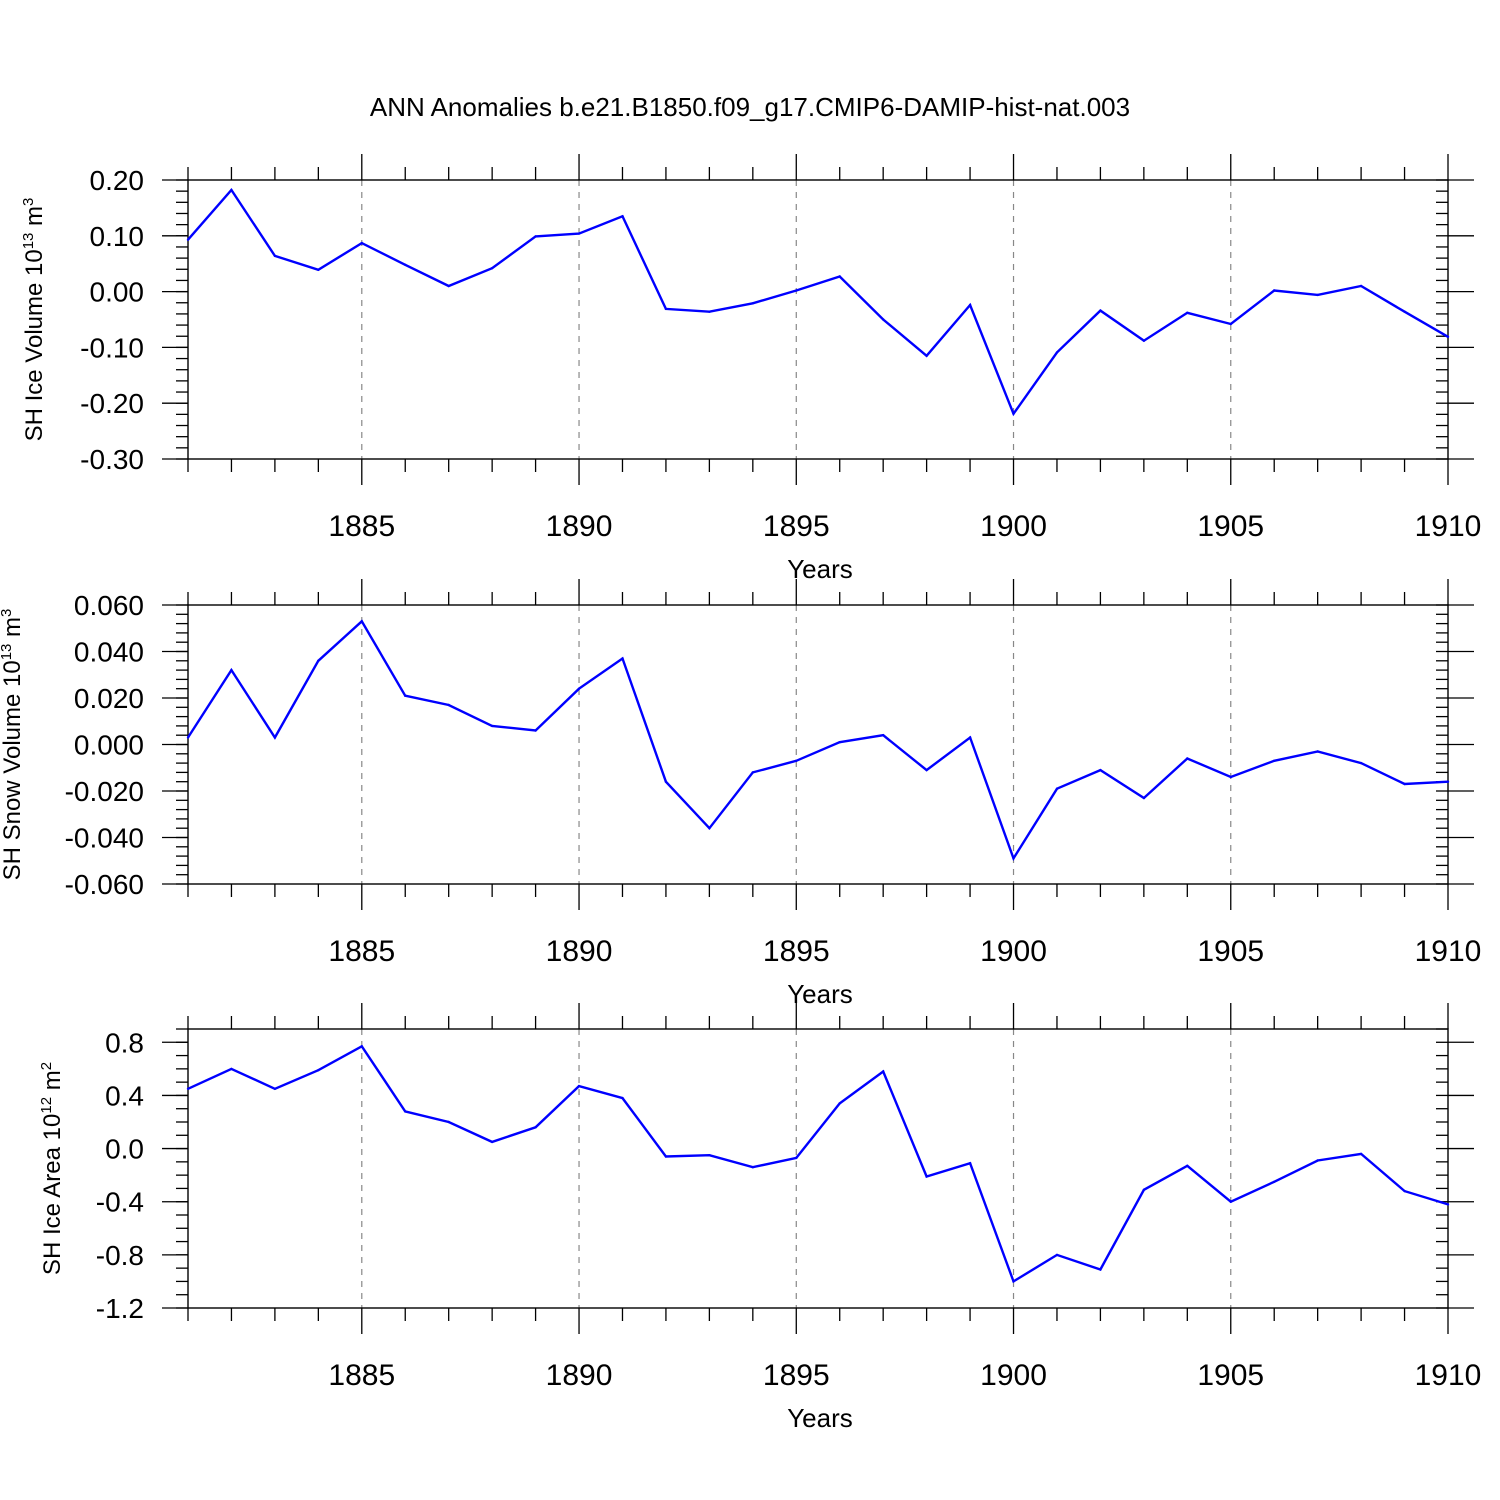 Image resolution: width=1500 pixels, height=1500 pixels. What do you see at coordinates (109, 745) in the screenshot?
I see `y-tick-label: 0.000` at bounding box center [109, 745].